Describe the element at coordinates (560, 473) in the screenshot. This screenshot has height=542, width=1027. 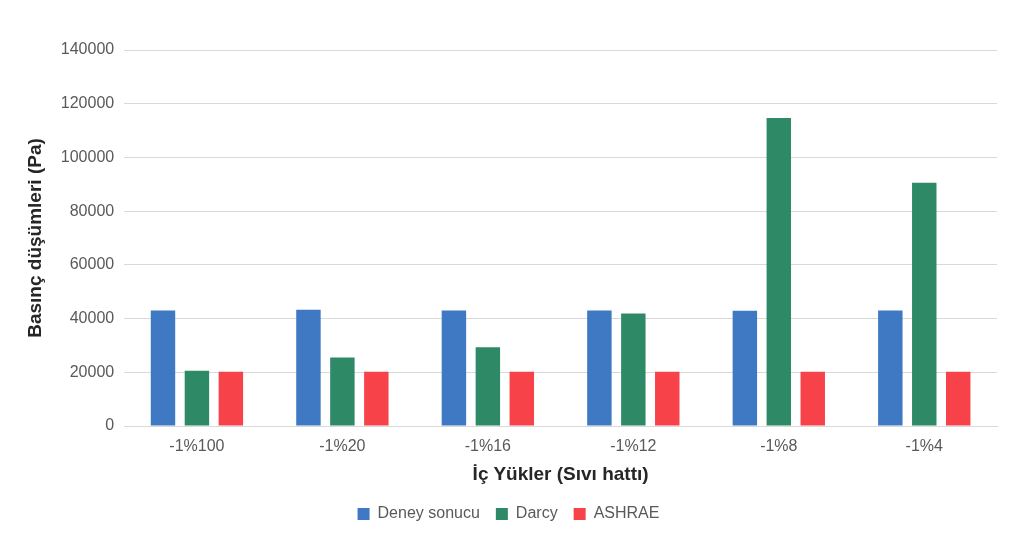
I see `x-axis-title: İç Yükler (Sıvı hattı)` at that location.